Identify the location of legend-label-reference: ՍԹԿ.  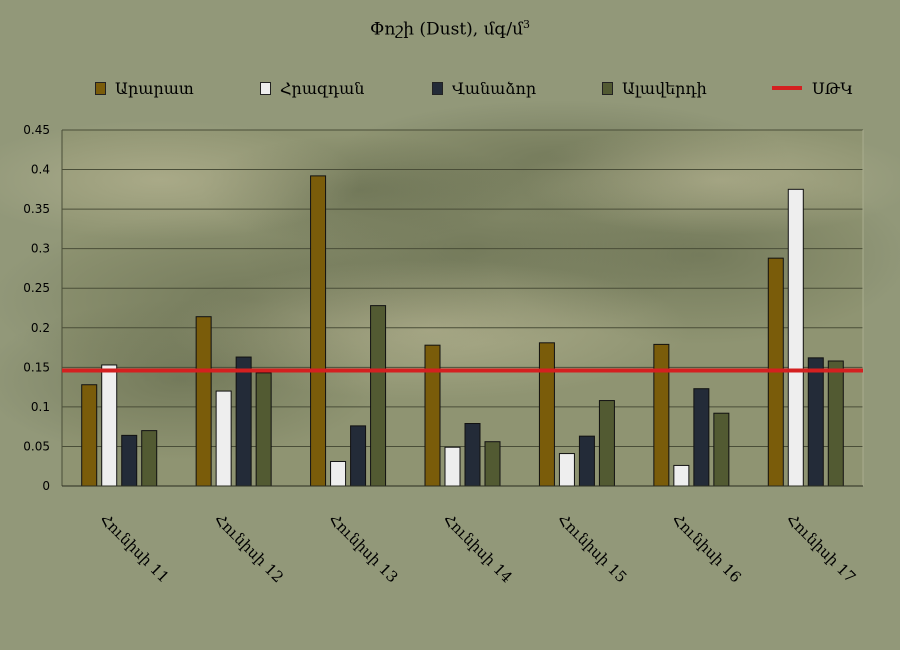
(833, 88).